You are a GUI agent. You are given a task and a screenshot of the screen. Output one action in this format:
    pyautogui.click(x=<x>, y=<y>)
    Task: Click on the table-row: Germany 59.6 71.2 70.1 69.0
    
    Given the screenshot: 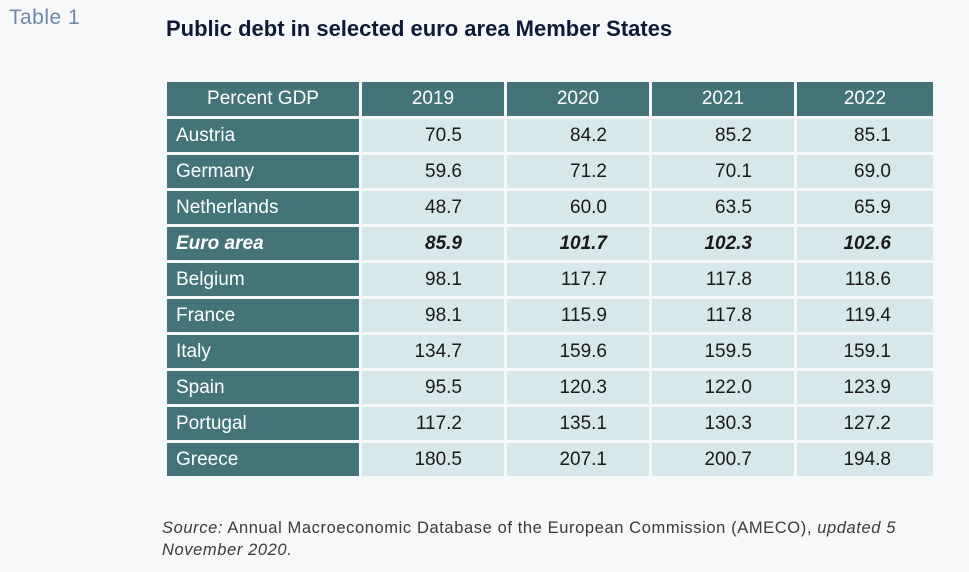 What is the action you would take?
    pyautogui.click(x=550, y=171)
    